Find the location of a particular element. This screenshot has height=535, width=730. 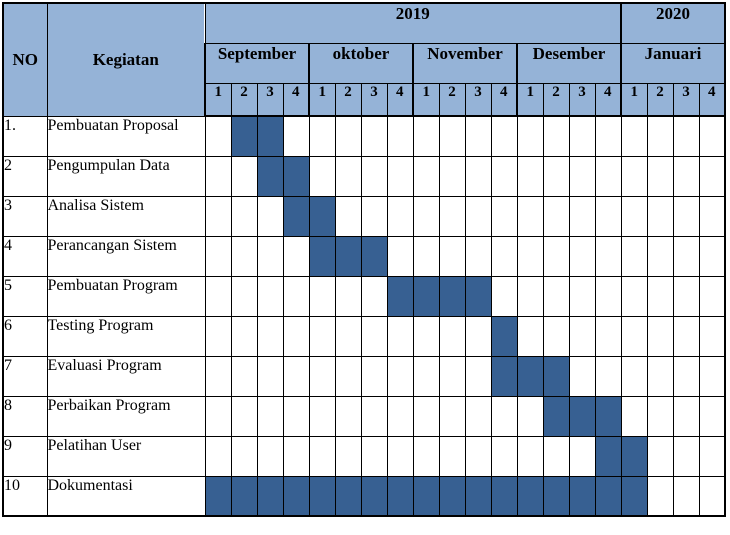

table-row: 1. Pembuatan Proposal is located at coordinates (364, 136).